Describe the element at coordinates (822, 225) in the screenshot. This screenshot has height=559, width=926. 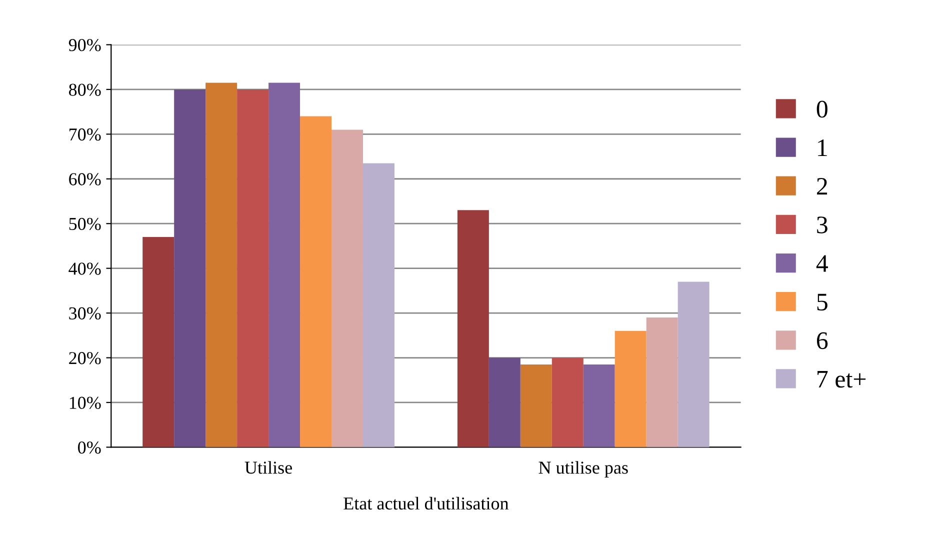
I see `legend-label: 3` at that location.